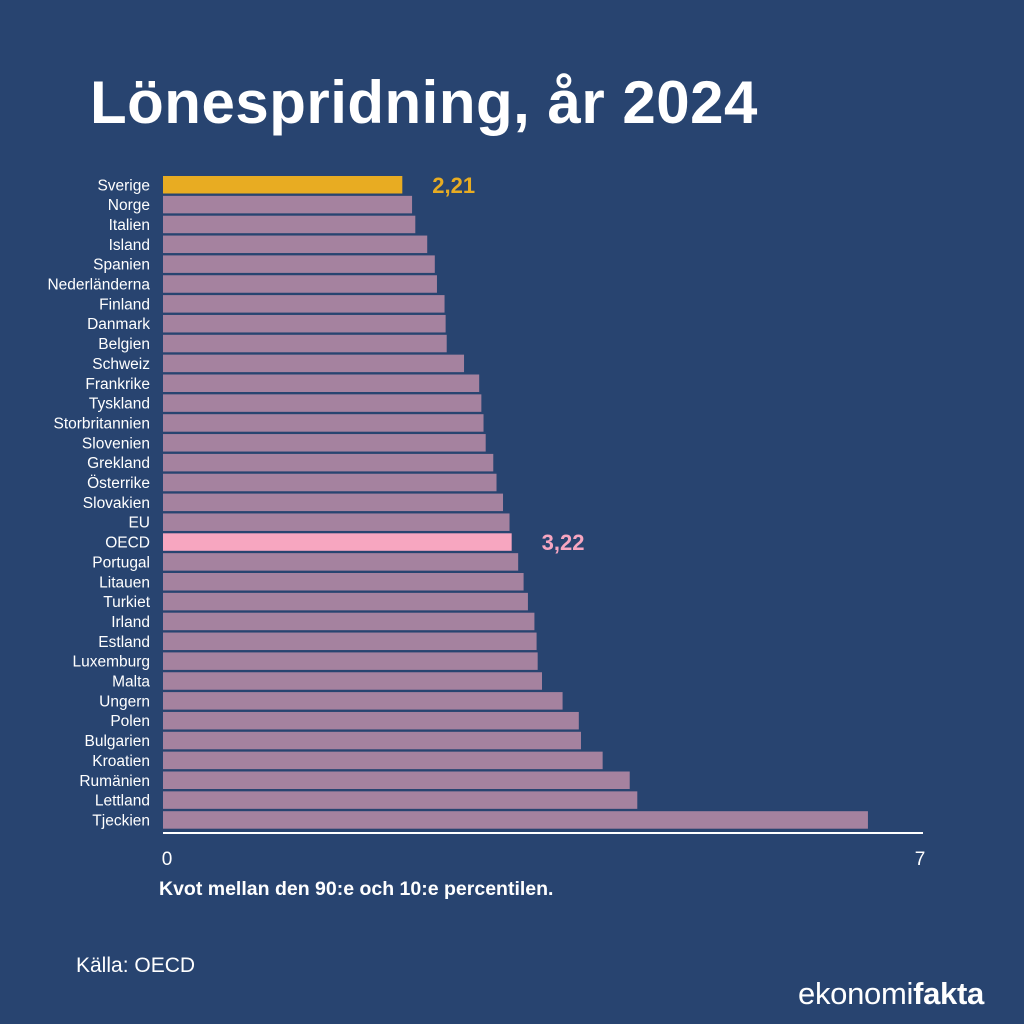  I want to click on category-label: Nederländerna, so click(98, 285).